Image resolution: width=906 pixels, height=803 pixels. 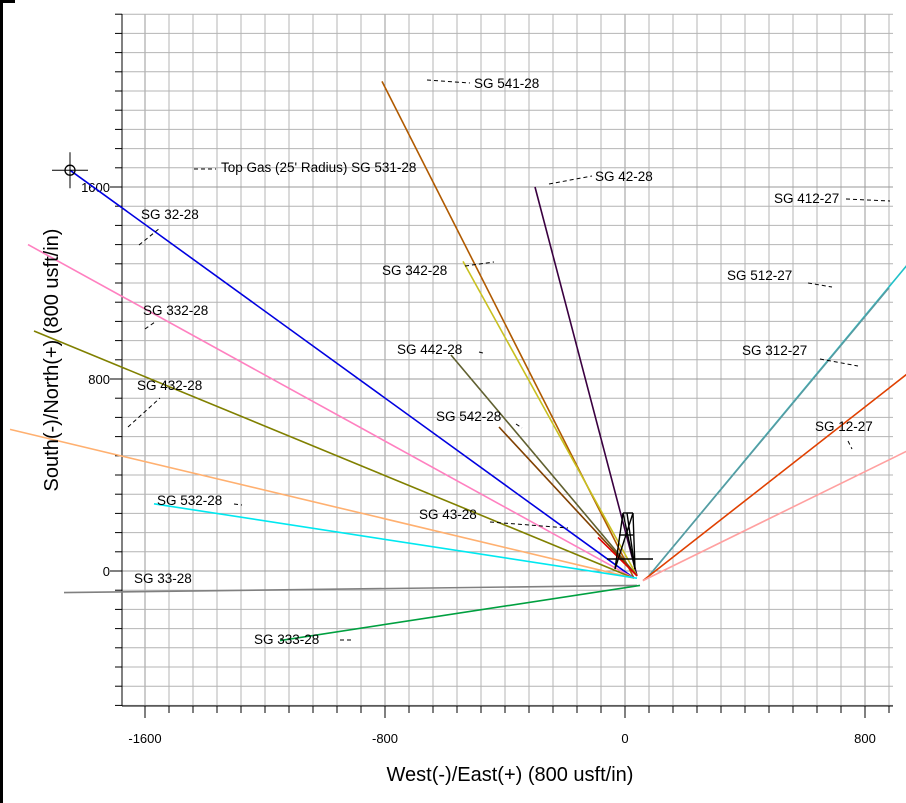 What do you see at coordinates (163, 578) in the screenshot?
I see `label-sg-33-28: SG 33-28` at bounding box center [163, 578].